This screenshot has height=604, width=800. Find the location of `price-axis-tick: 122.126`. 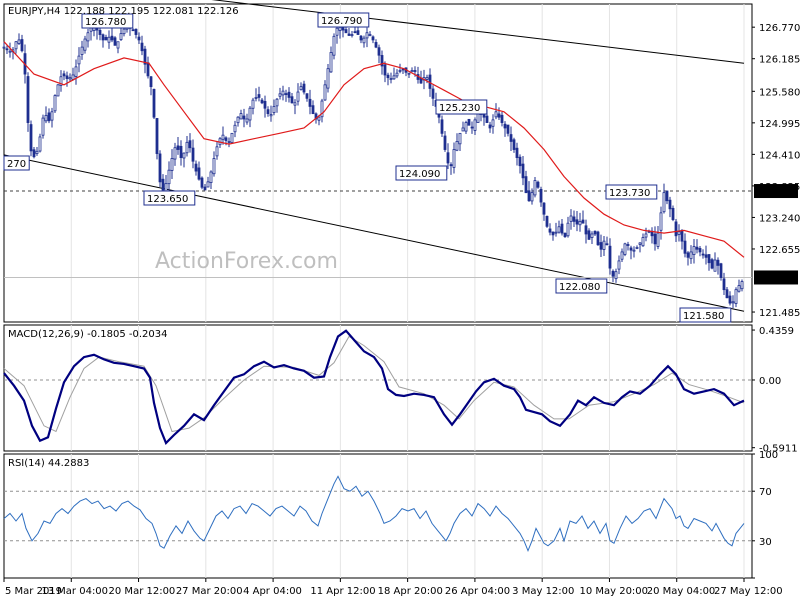

price-axis-tick: 122.126 is located at coordinates (777, 278).